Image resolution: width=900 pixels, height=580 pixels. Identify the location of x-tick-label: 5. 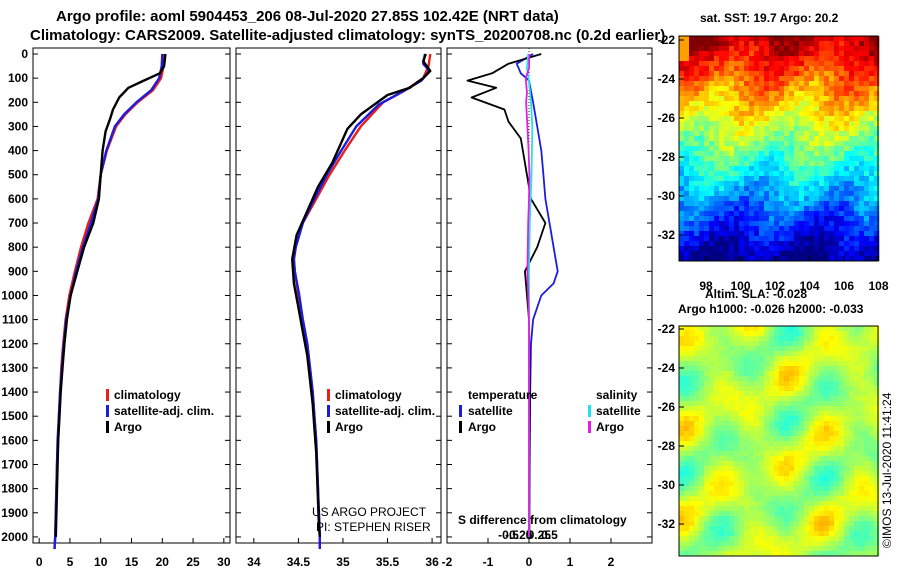
(70, 562).